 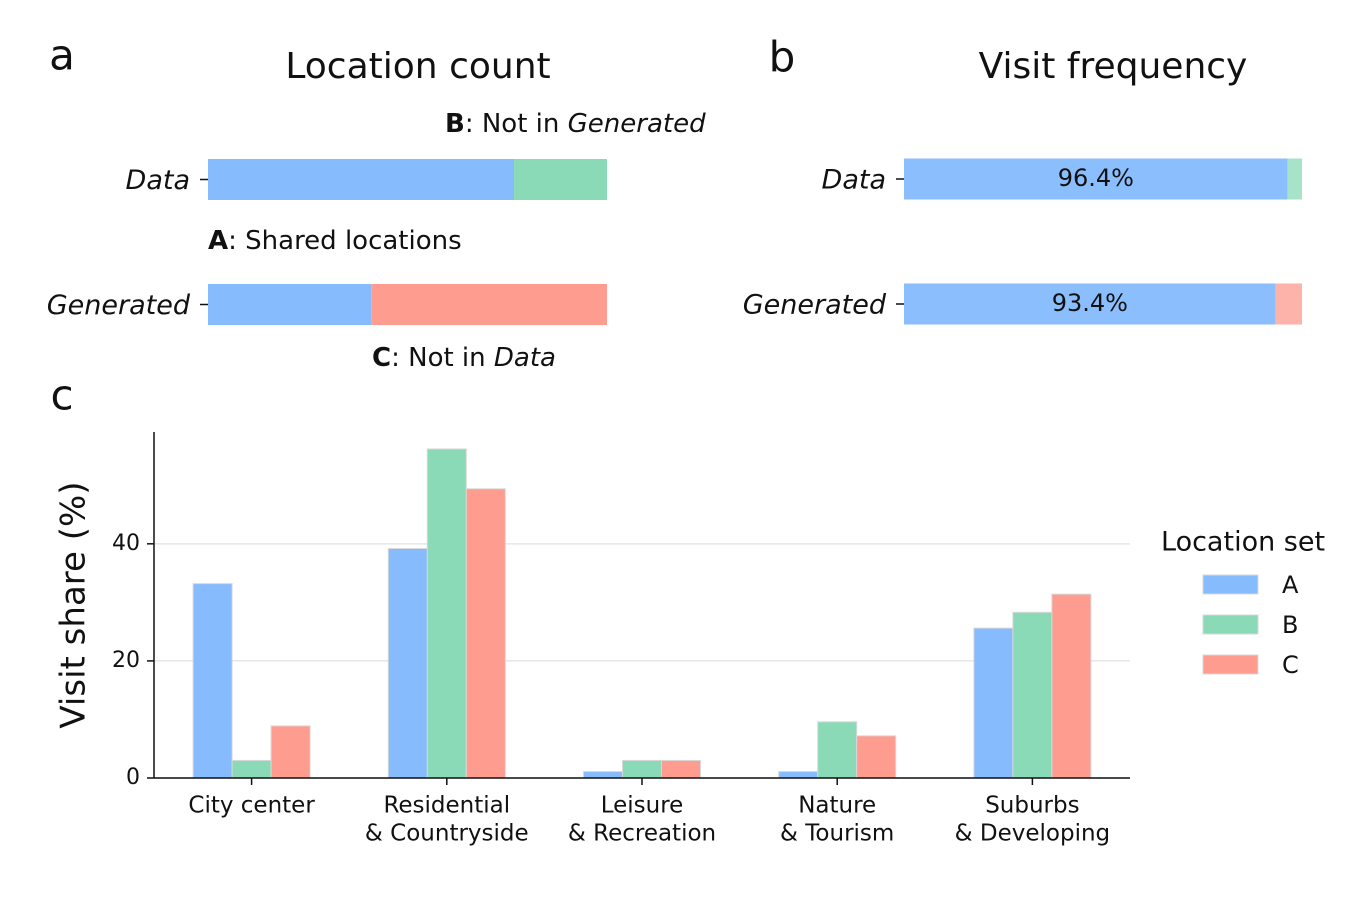 I want to click on annotation: B: Not in Generated, so click(x=575, y=124).